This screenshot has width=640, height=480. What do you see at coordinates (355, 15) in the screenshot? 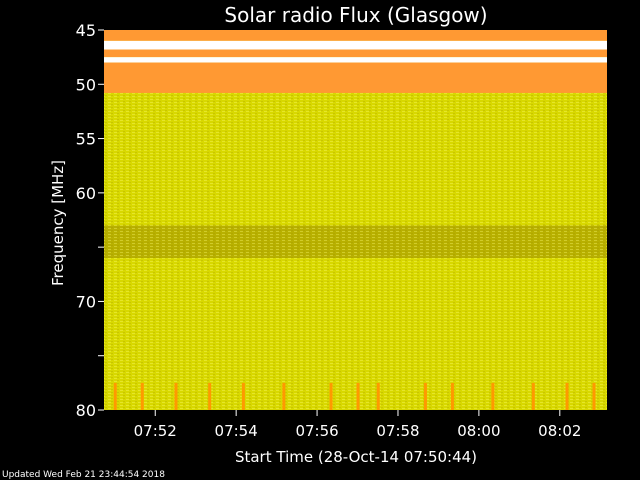
I see `chart-title: Solar radio Flux (Glasgow)` at bounding box center [355, 15].